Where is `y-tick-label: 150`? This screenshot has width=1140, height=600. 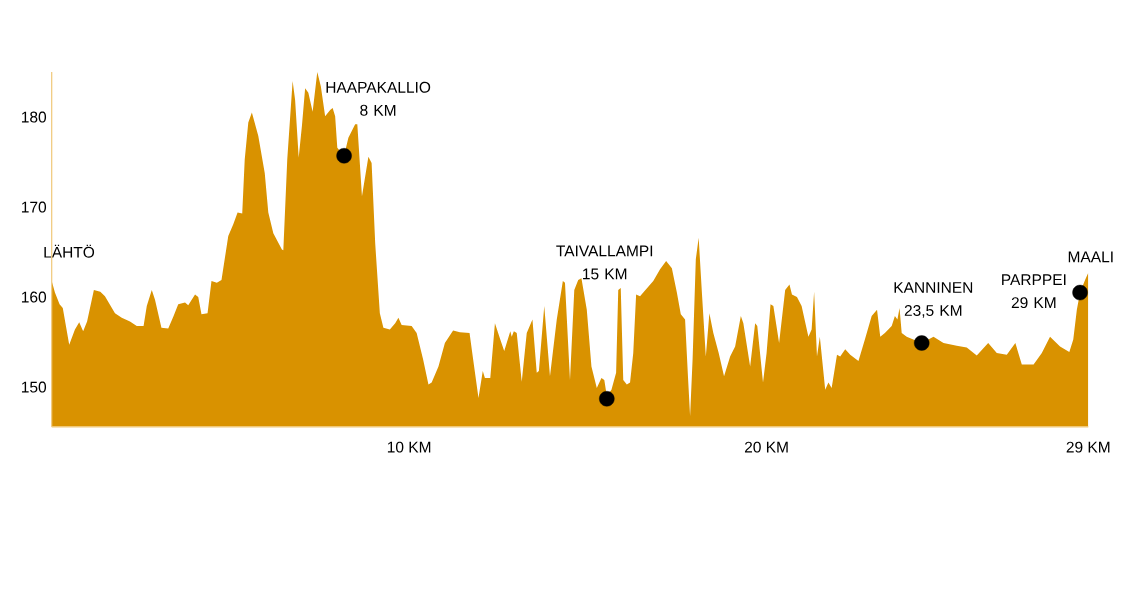 y-tick-label: 150 is located at coordinates (34, 387).